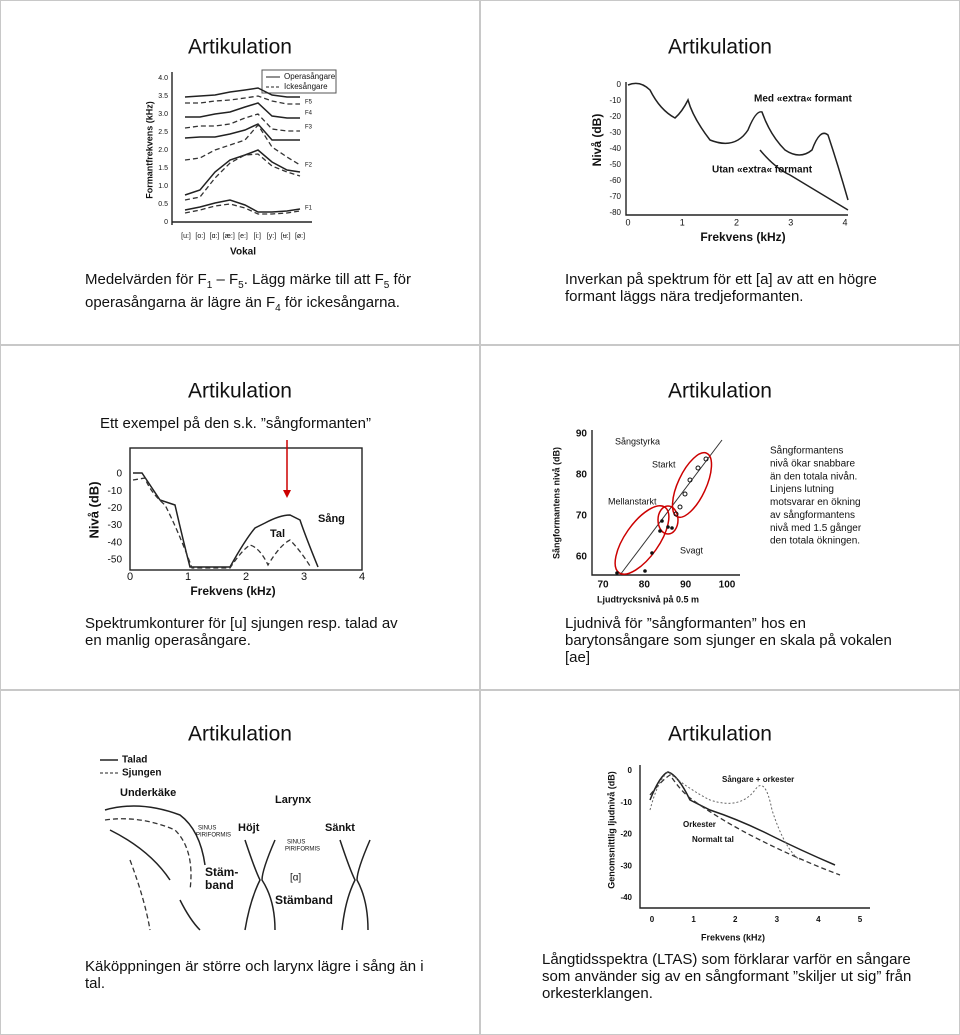  Describe the element at coordinates (582, 557) in the screenshot. I see `y-tick-label: 60` at that location.